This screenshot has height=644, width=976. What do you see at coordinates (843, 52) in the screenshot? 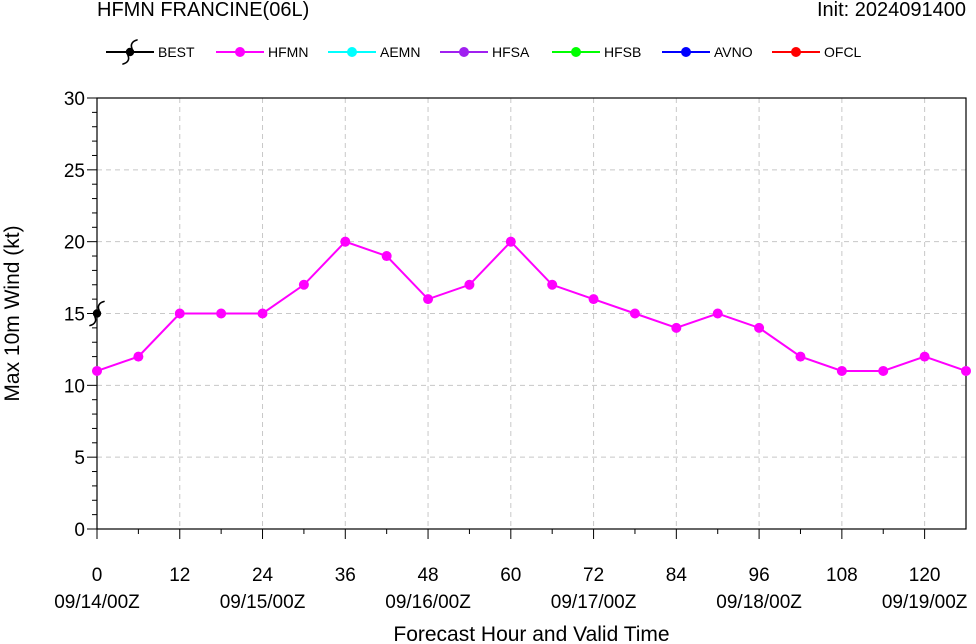
I see `legend-label: OFCL` at bounding box center [843, 52].